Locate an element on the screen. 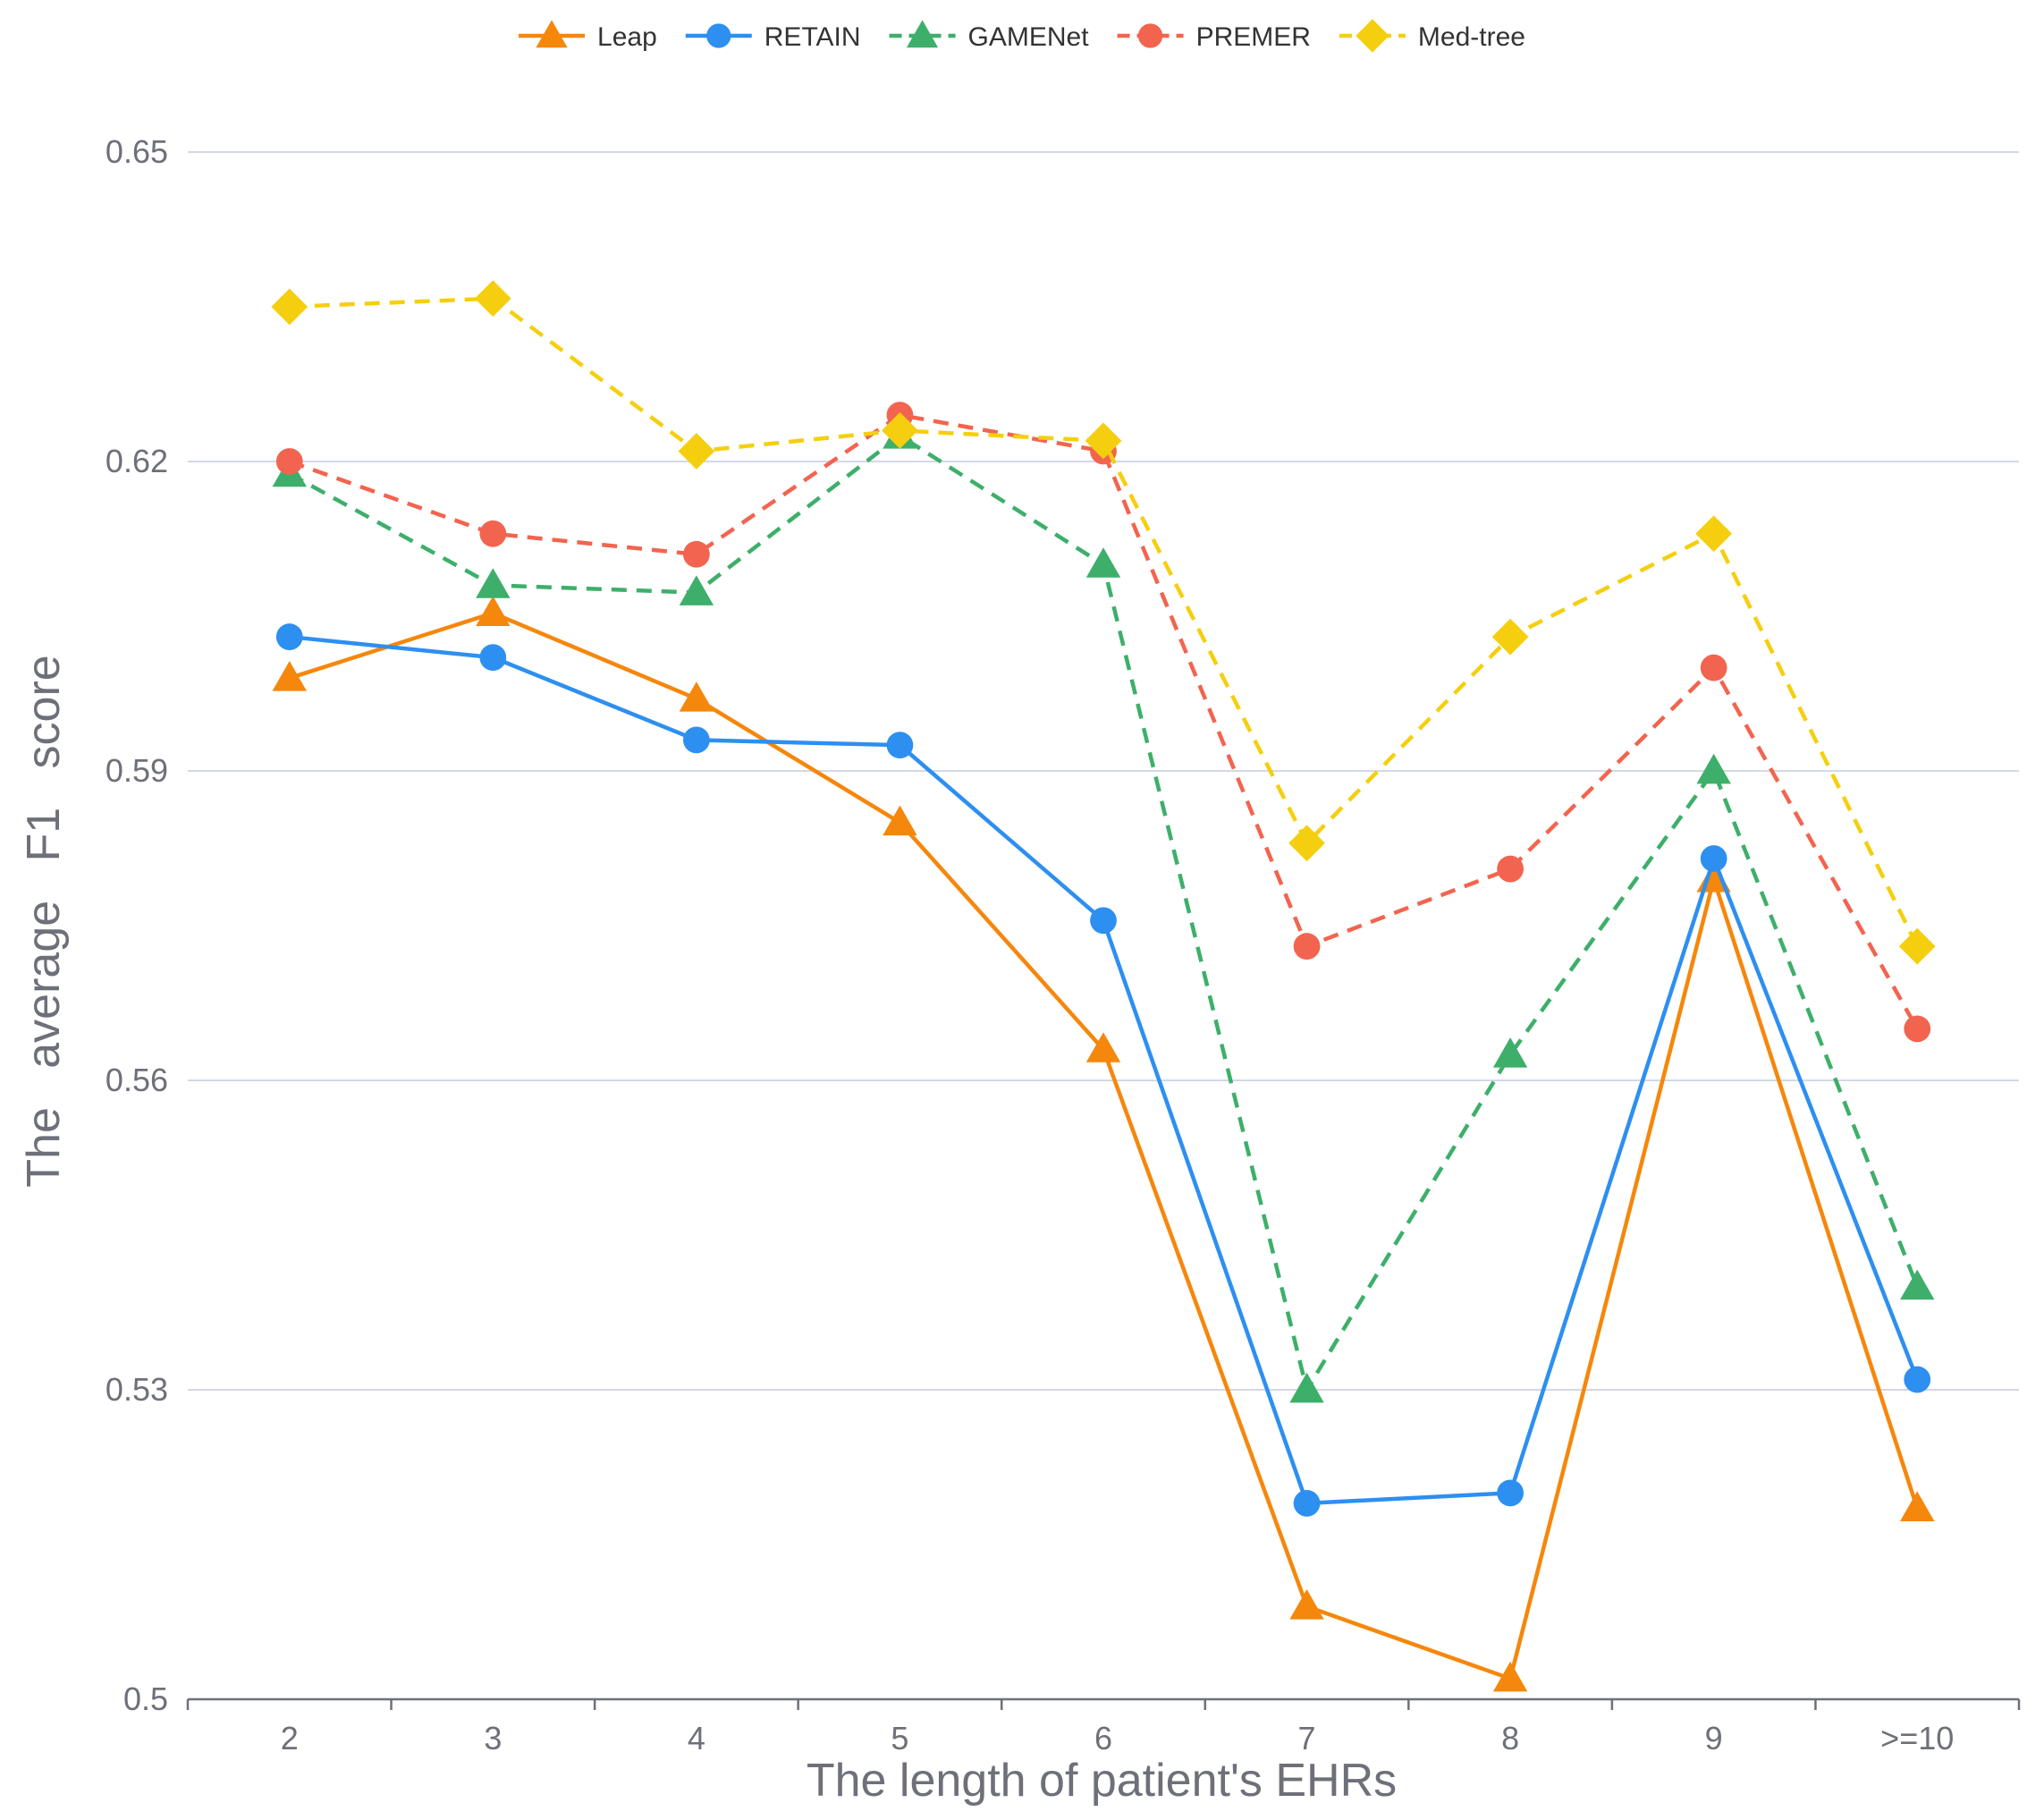 The image size is (2044, 1820). legend-item-retain: RETAIN is located at coordinates (773, 37).